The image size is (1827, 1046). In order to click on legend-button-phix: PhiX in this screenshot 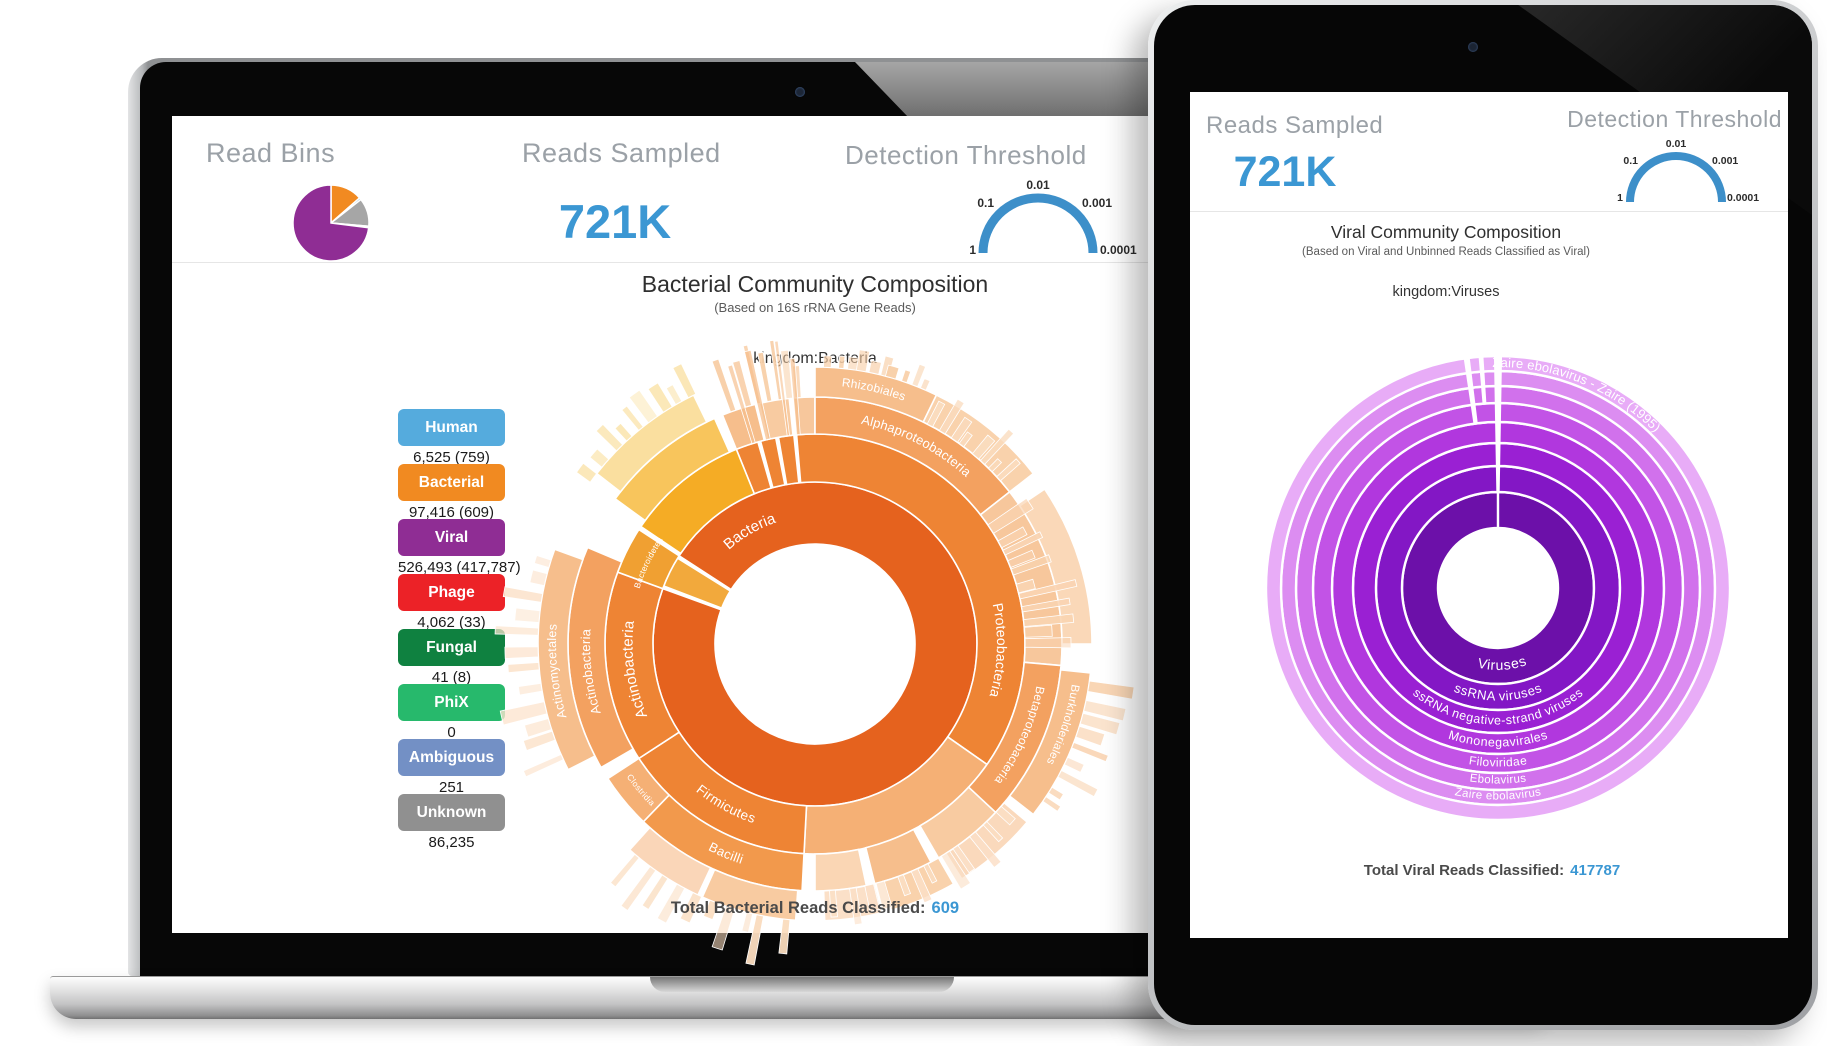, I will do `click(451, 702)`.